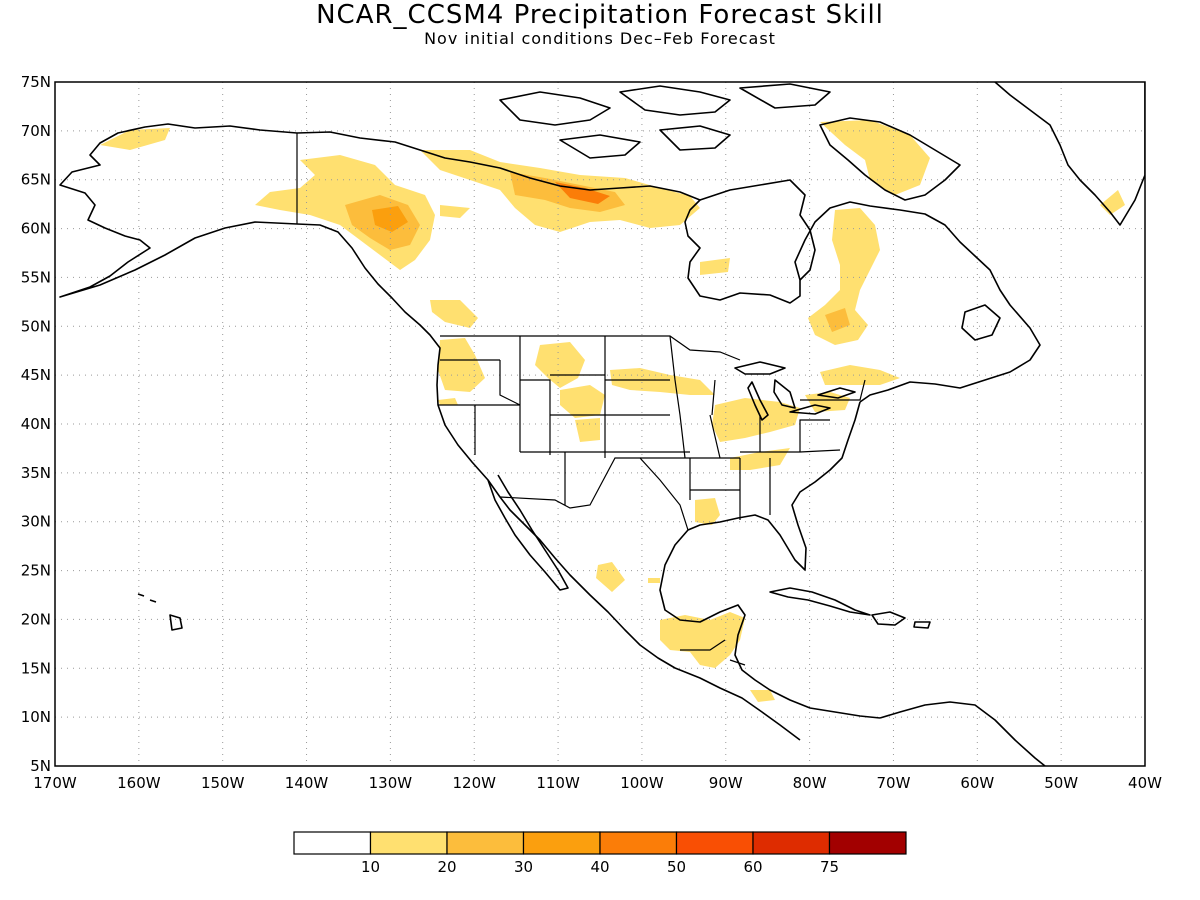 The image size is (1200, 900). What do you see at coordinates (676, 867) in the screenshot?
I see `legend-label: 50` at bounding box center [676, 867].